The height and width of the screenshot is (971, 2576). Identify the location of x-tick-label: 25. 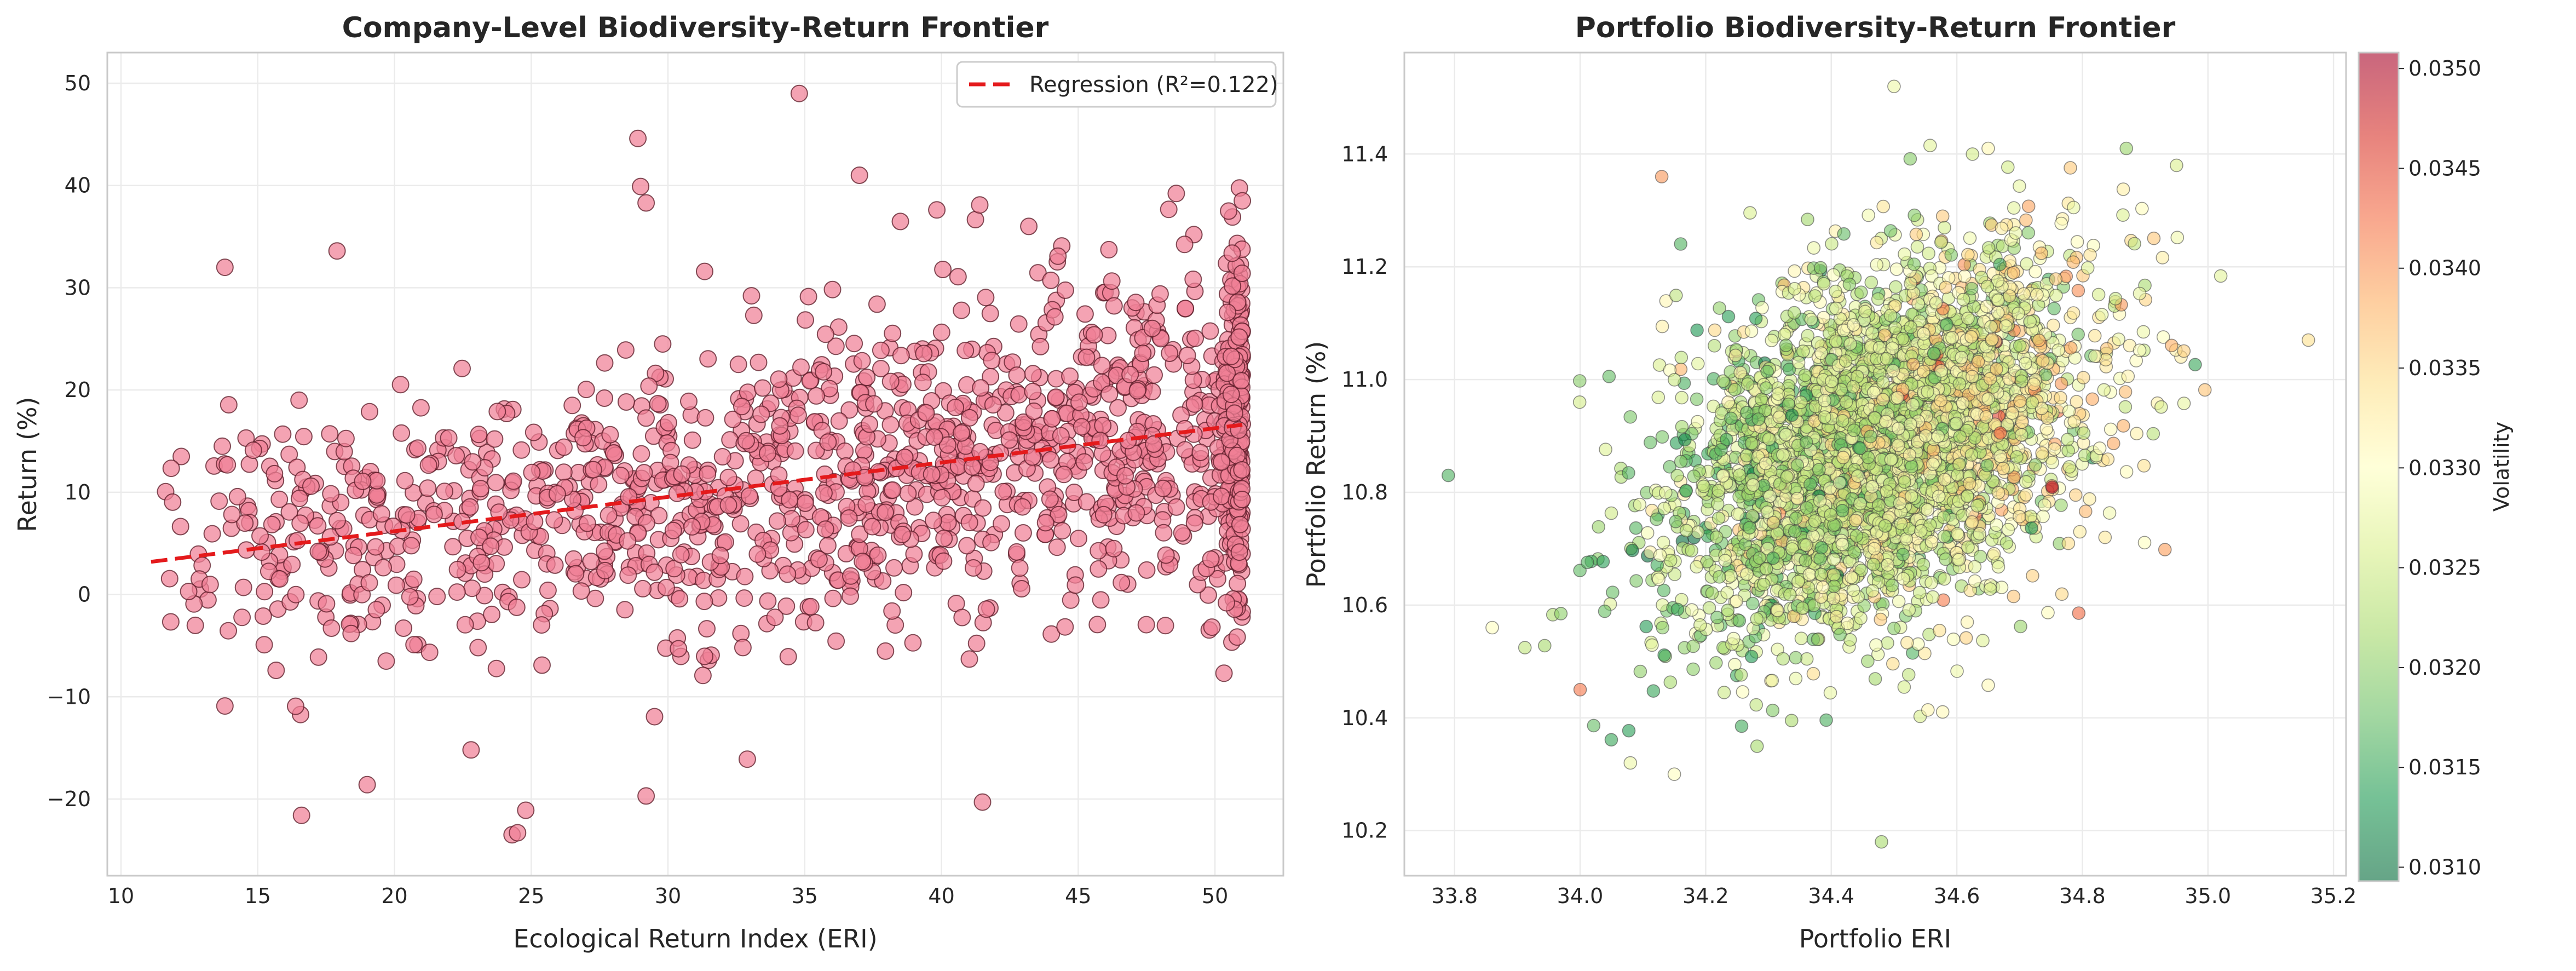
(531, 896).